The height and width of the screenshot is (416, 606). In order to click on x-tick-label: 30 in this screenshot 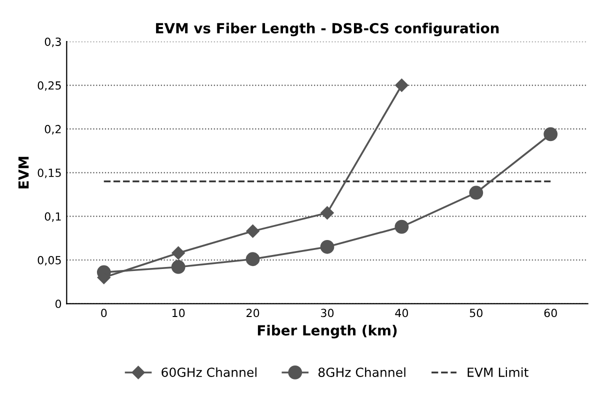, I will do `click(327, 313)`.